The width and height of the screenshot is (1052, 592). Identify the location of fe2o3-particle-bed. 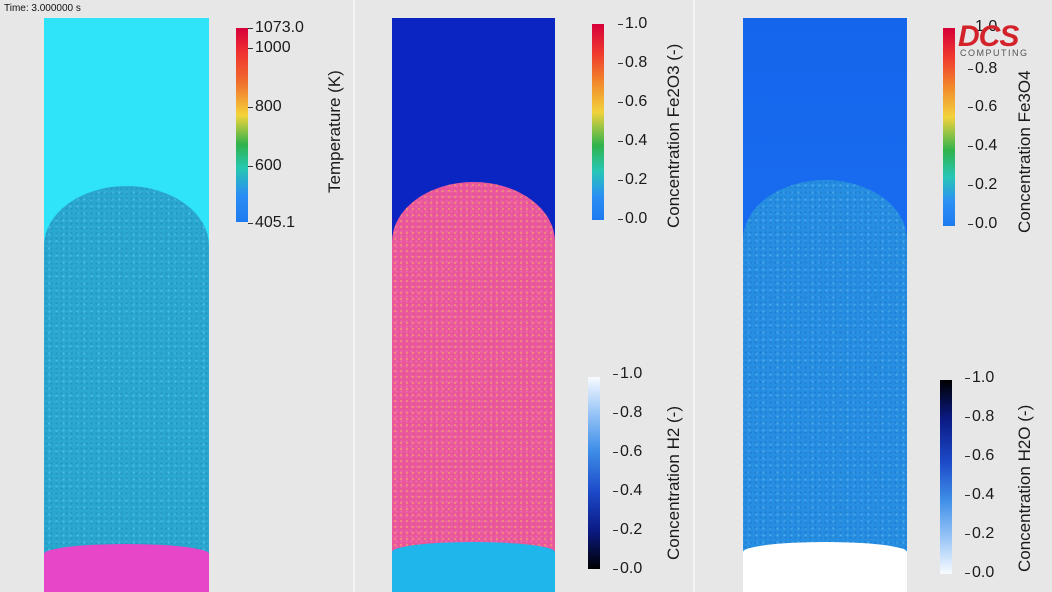
(473, 367).